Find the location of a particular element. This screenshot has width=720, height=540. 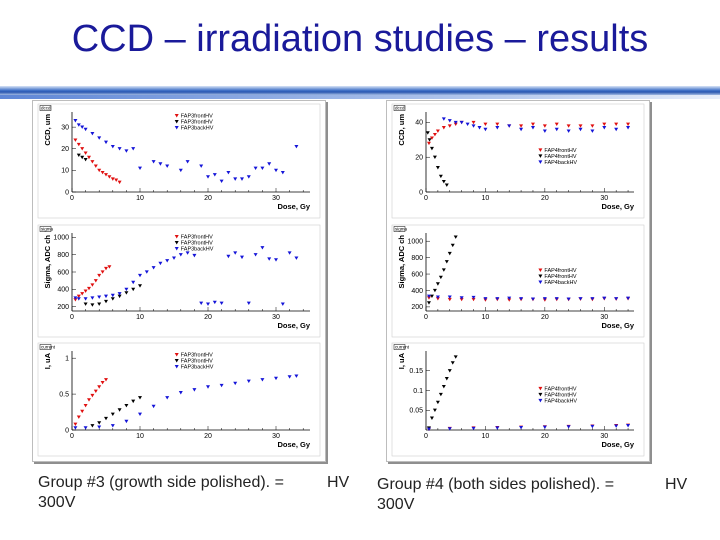

chart-tag: dccd is located at coordinates (400, 107).